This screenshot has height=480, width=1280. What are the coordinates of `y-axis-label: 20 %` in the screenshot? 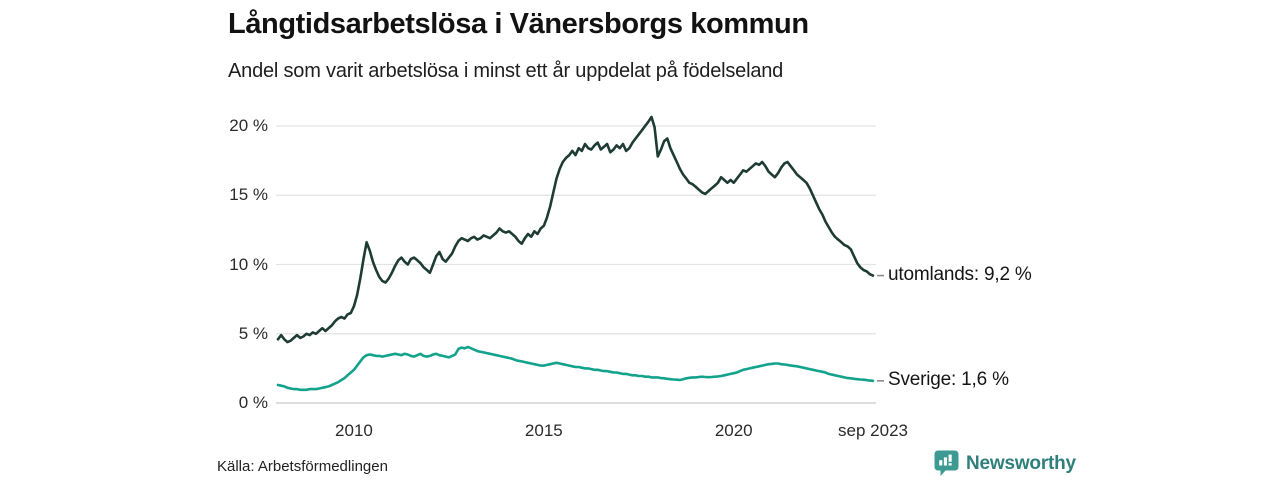 It's located at (248, 125).